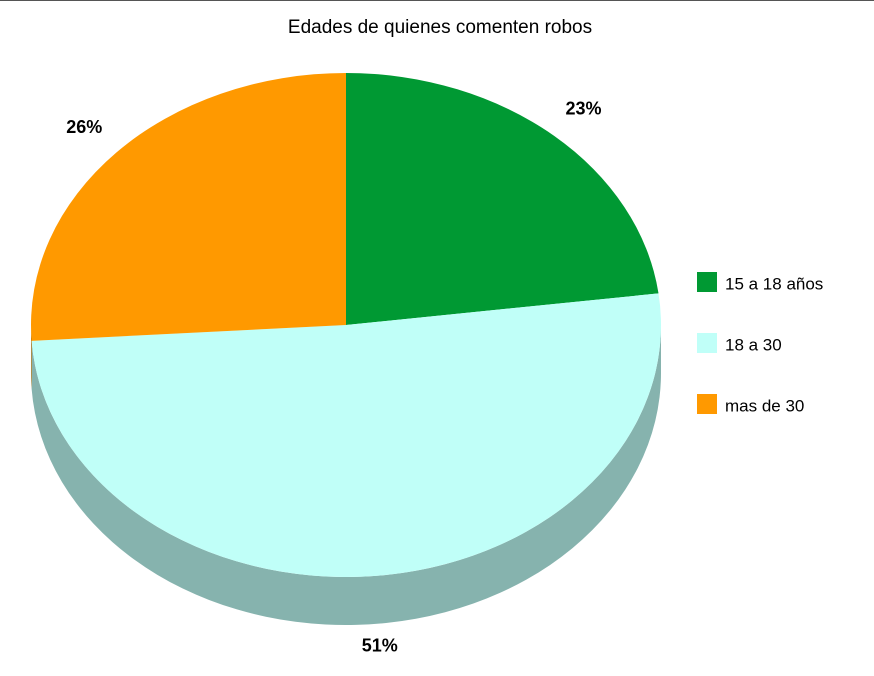  Describe the element at coordinates (440, 27) in the screenshot. I see `chart-title: Edades de quienes comenten robos` at that location.